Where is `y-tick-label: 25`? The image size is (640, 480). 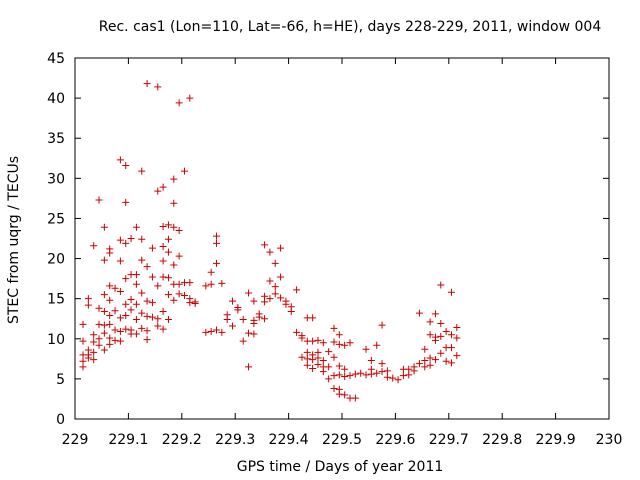 y-tick-label: 25 is located at coordinates (56, 219).